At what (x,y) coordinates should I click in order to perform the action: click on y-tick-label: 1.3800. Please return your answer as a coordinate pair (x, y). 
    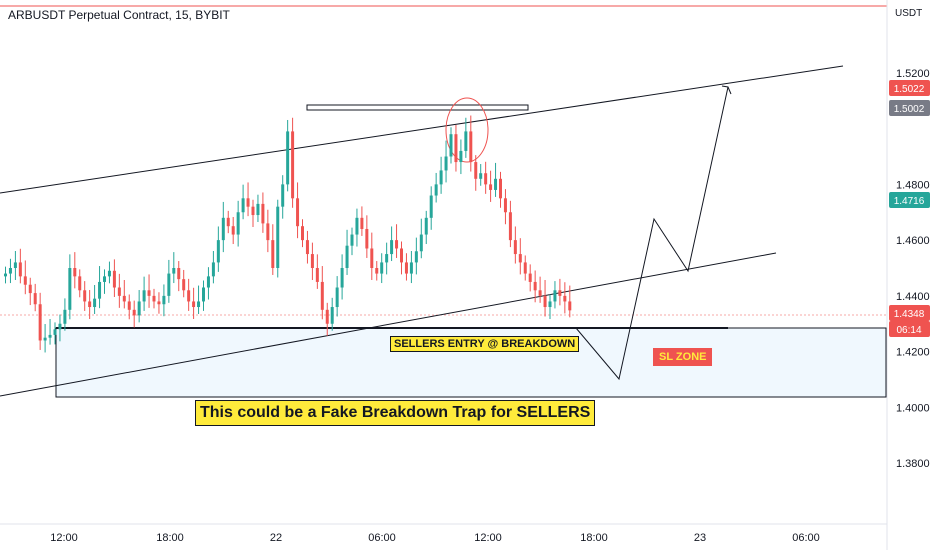
    Looking at the image, I should click on (913, 464).